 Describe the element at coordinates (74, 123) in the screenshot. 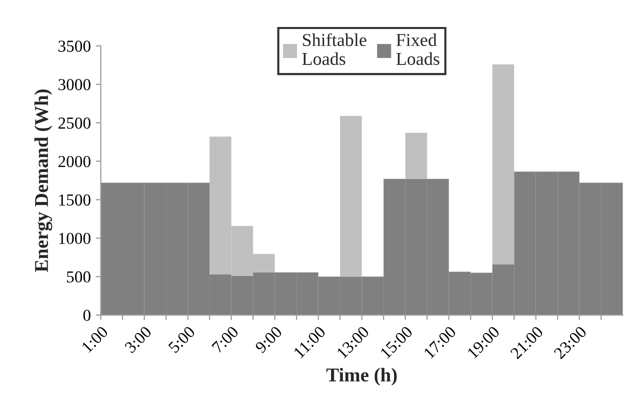

I see `y-tick-label: 2500` at that location.